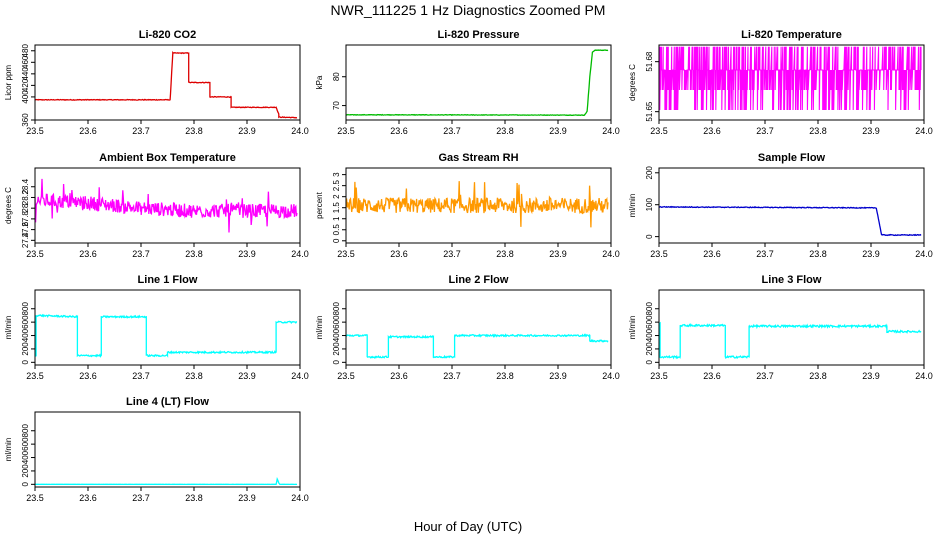 This screenshot has width=936, height=540. Describe the element at coordinates (319, 82) in the screenshot. I see `y-axis-label: kPa` at that location.